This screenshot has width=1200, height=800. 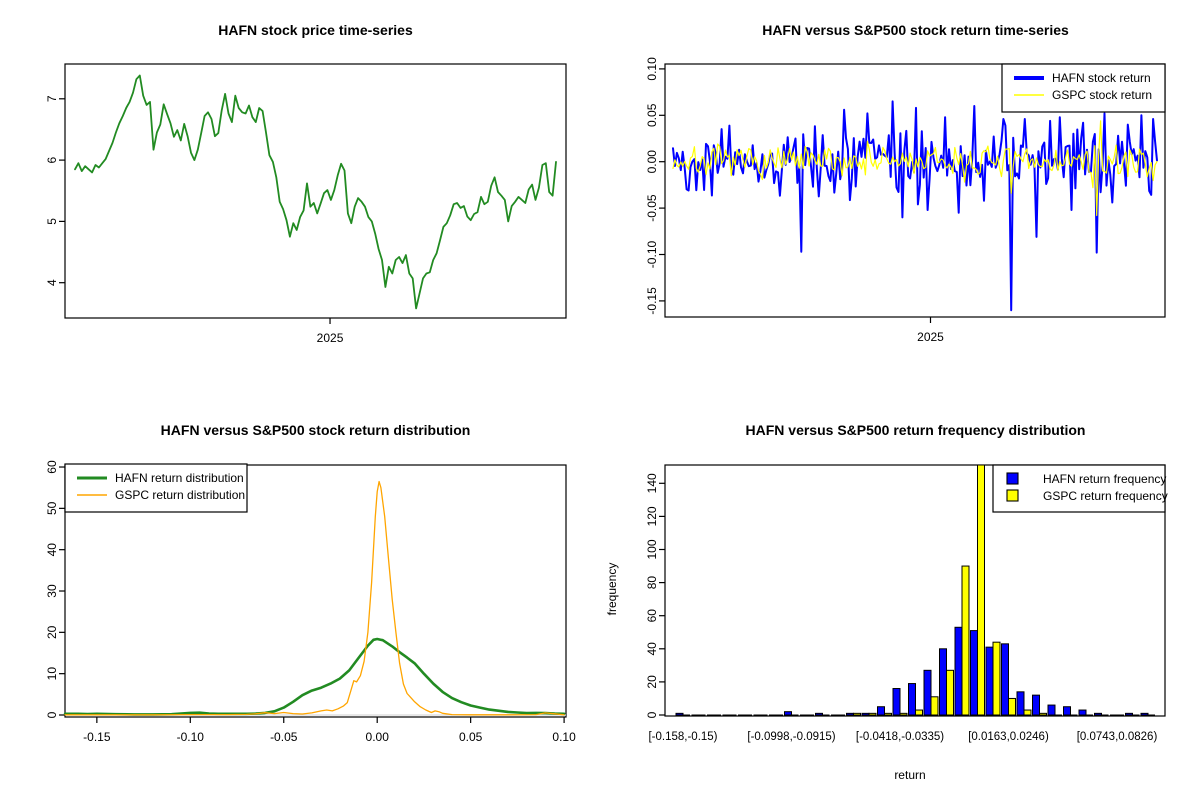 What do you see at coordinates (910, 775) in the screenshot?
I see `frequency-x-axis-label: return` at bounding box center [910, 775].